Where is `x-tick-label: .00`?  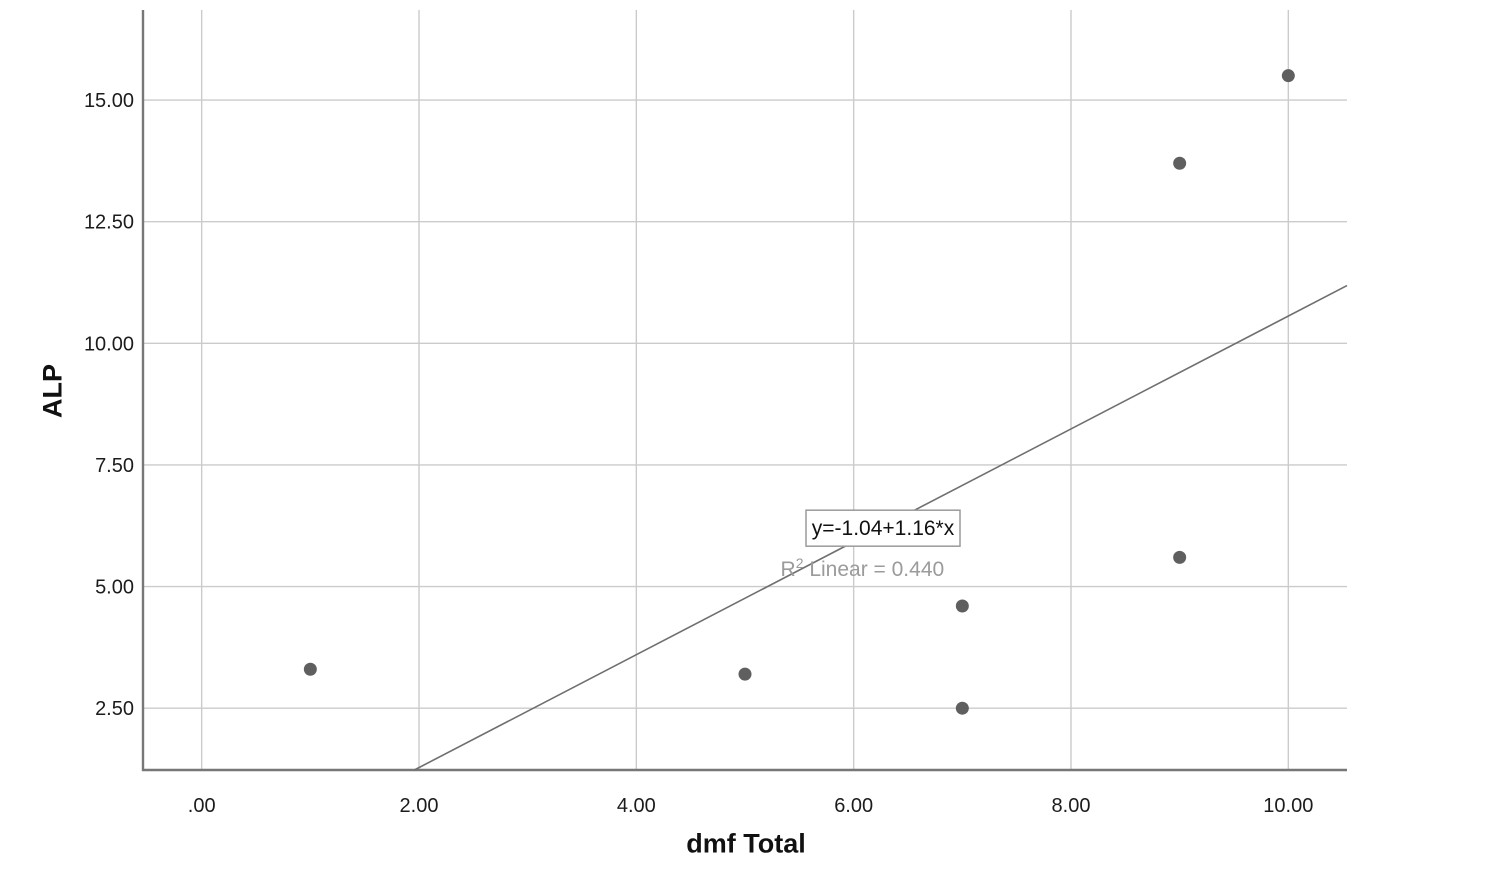
x-tick-label: .00 is located at coordinates (202, 806).